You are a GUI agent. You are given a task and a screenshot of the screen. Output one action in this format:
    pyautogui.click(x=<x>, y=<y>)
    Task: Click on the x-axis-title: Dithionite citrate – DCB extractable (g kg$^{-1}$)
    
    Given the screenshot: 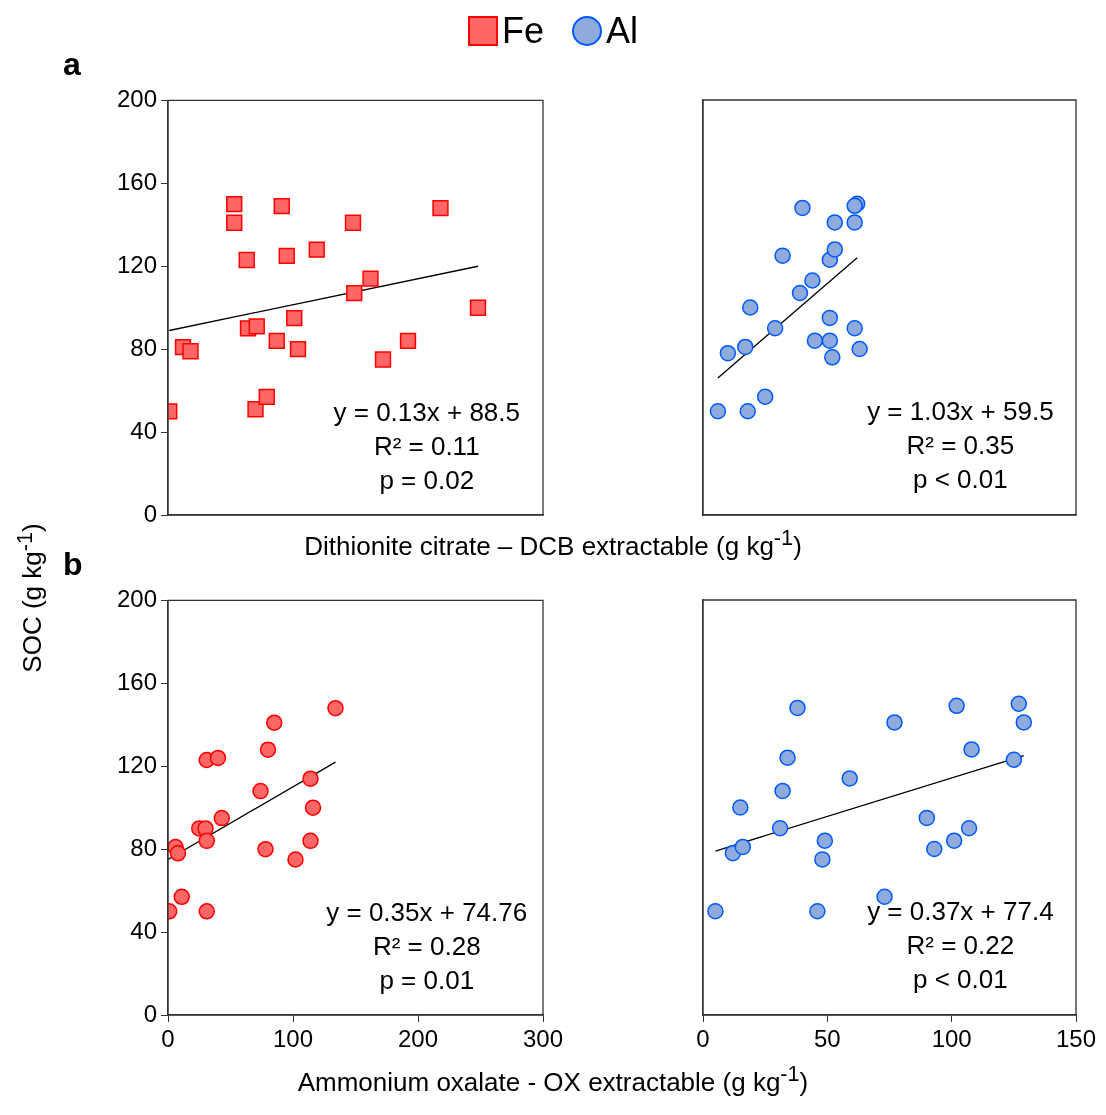 What is the action you would take?
    pyautogui.click(x=553, y=543)
    